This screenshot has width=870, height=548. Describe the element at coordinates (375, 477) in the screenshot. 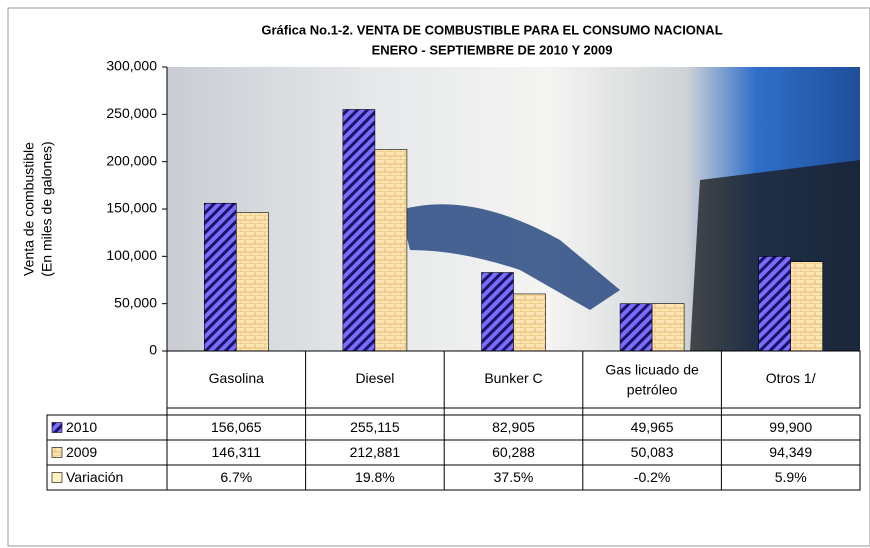

I see `table-value: 19.8%` at that location.